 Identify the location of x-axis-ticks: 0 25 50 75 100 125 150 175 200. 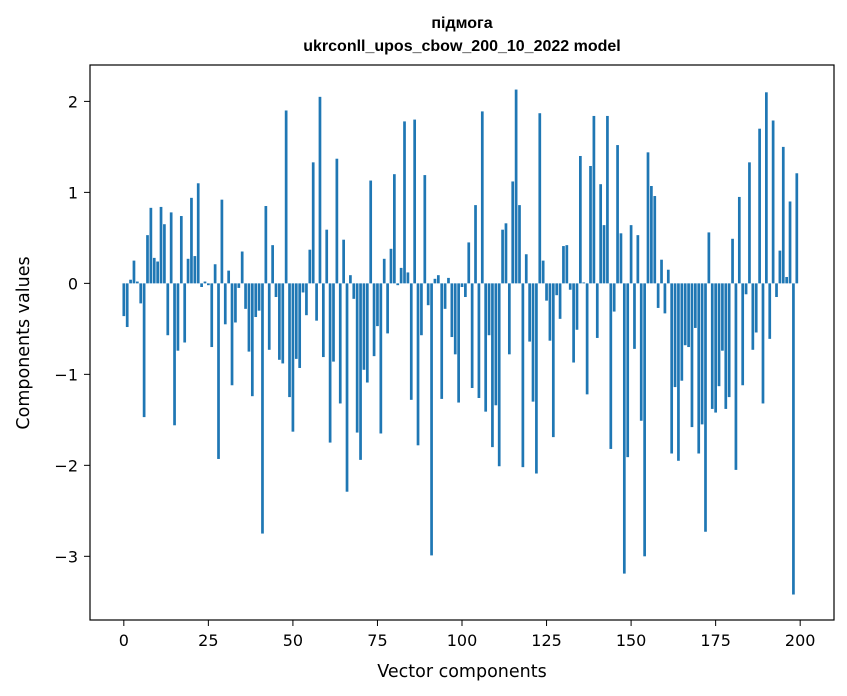
(467, 635).